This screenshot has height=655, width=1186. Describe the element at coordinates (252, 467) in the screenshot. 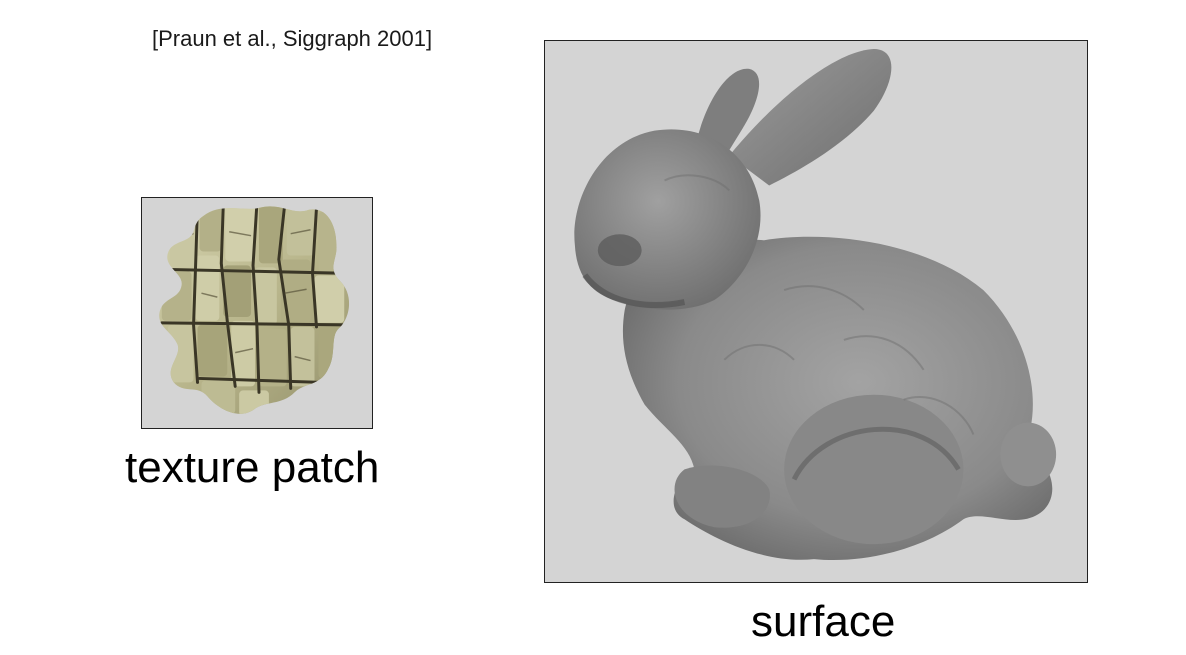

I see `texture-patch-caption: texture patch` at that location.